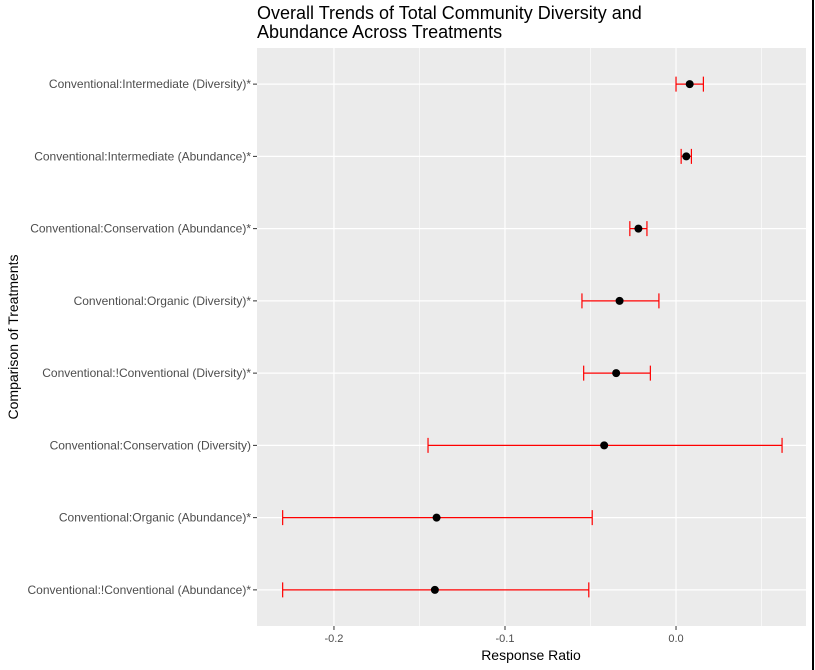  What do you see at coordinates (531, 655) in the screenshot?
I see `x-axis-title: Response Ratio` at bounding box center [531, 655].